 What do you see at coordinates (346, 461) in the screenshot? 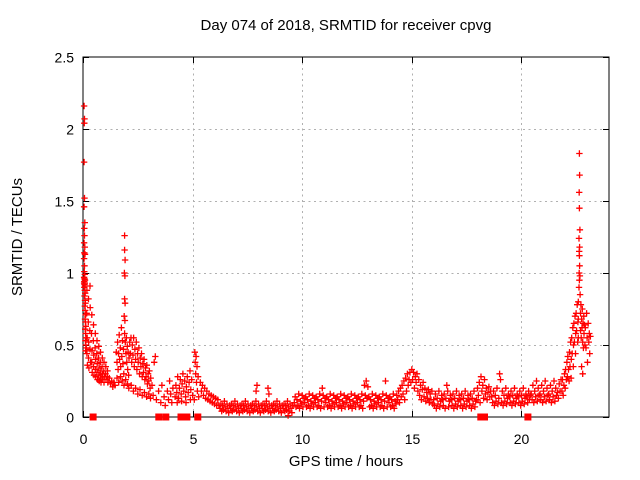
I see `x-axis-label: GPS time / hours` at bounding box center [346, 461].